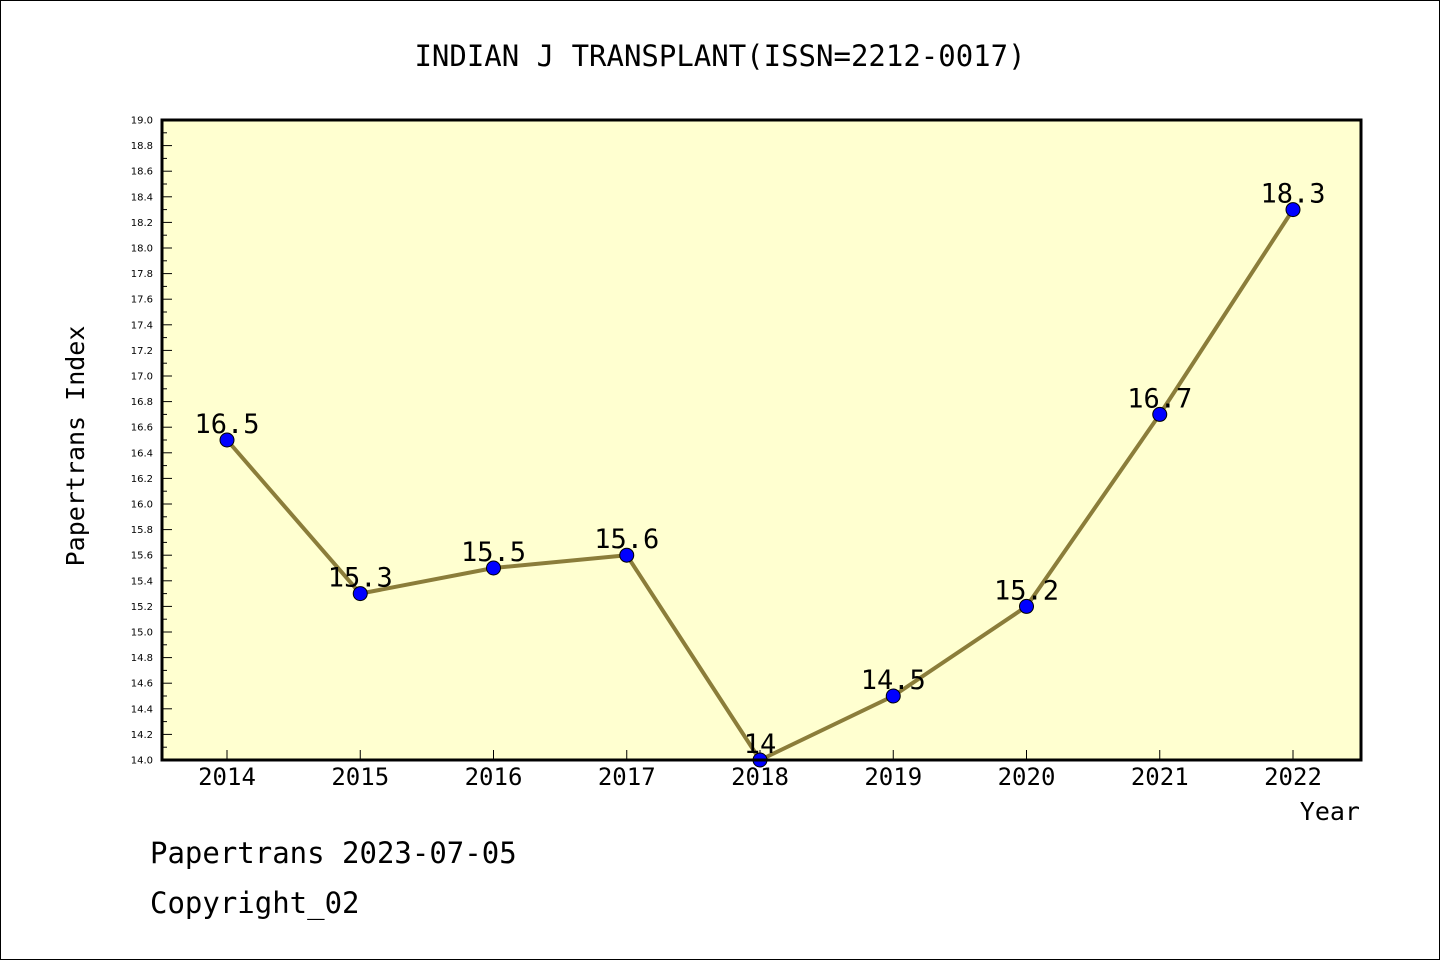 Image resolution: width=1440 pixels, height=960 pixels. Describe the element at coordinates (142, 735) in the screenshot. I see `y-tick-label: 14.2` at that location.